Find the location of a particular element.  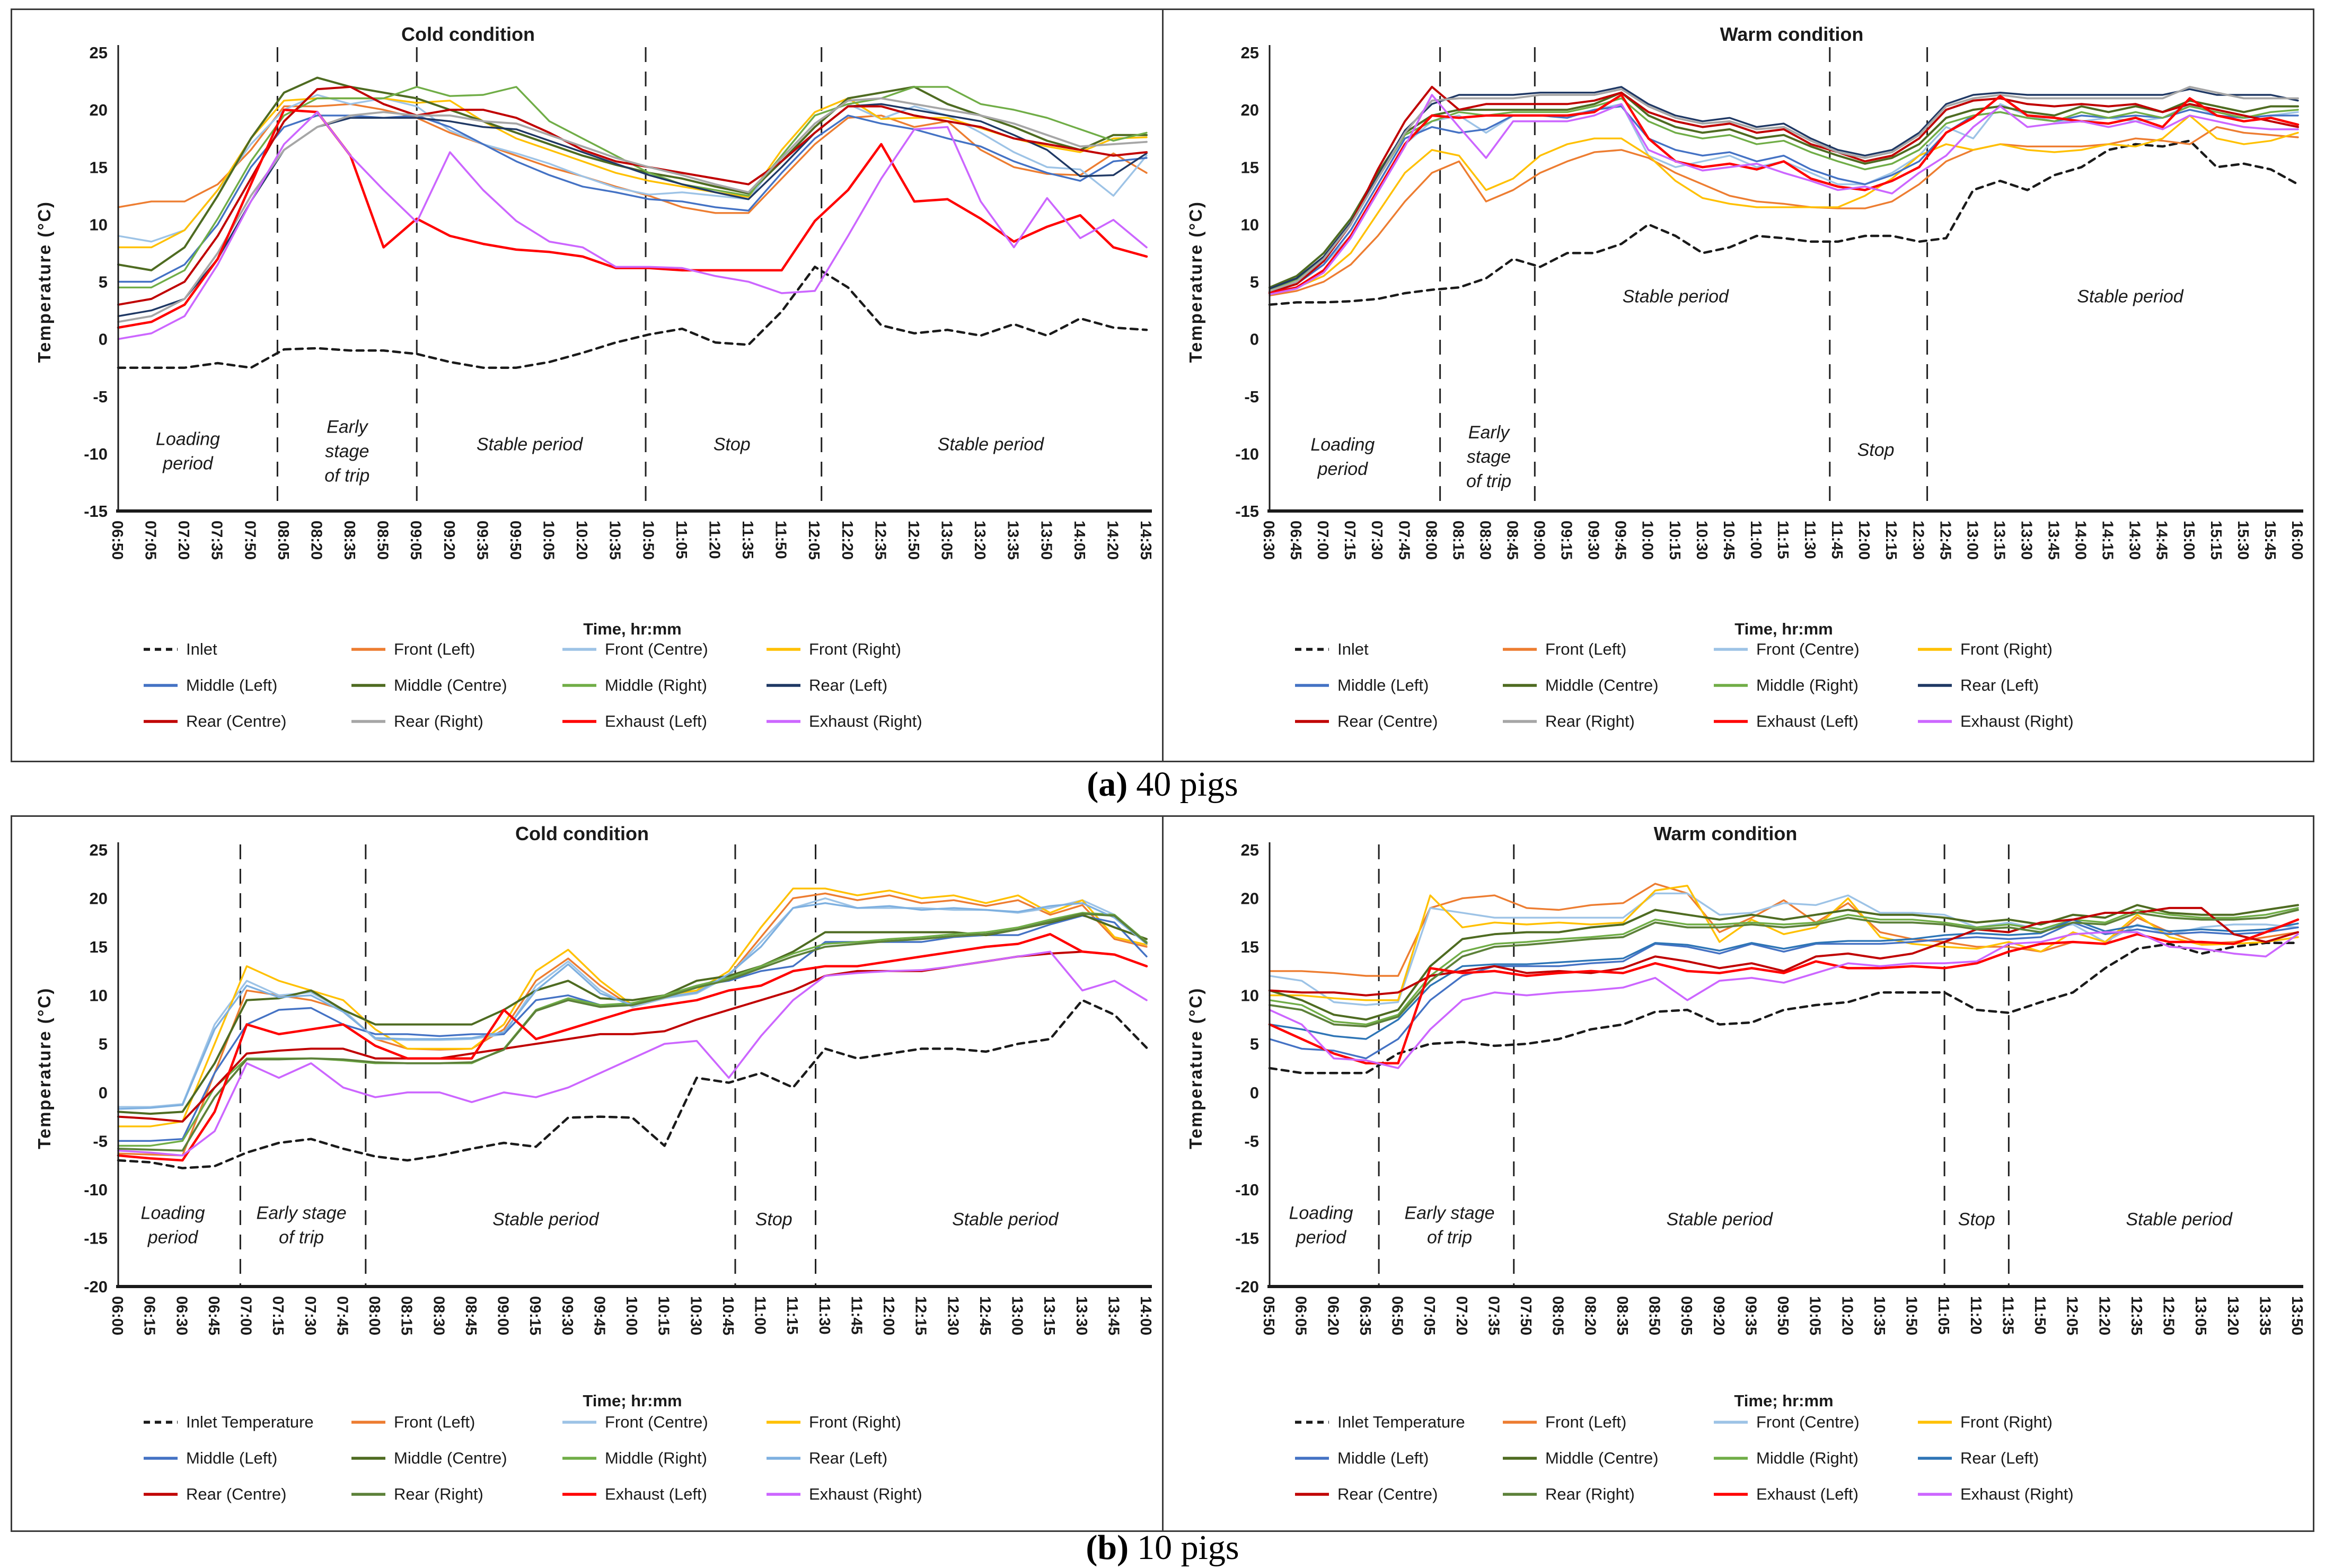

x-tick-label: 10:45 is located at coordinates (1729, 540).